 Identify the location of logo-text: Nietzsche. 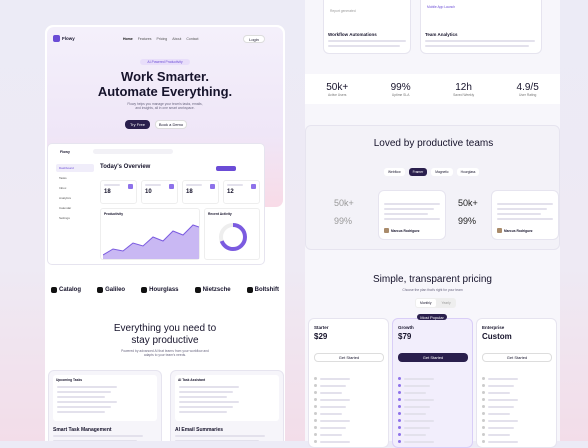
(216, 290).